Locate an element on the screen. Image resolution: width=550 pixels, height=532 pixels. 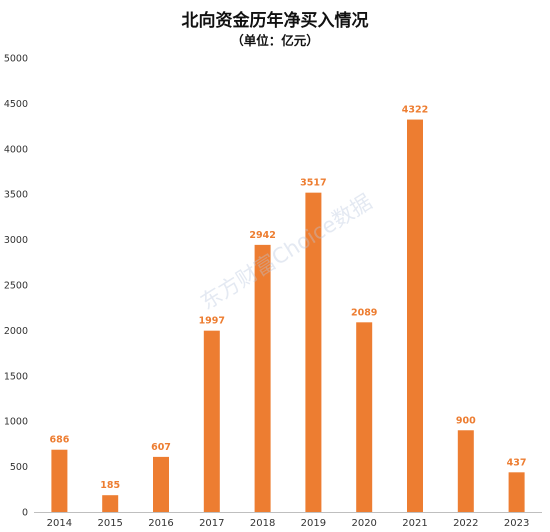
x-tick-label-2021: 2021 is located at coordinates (414, 523).